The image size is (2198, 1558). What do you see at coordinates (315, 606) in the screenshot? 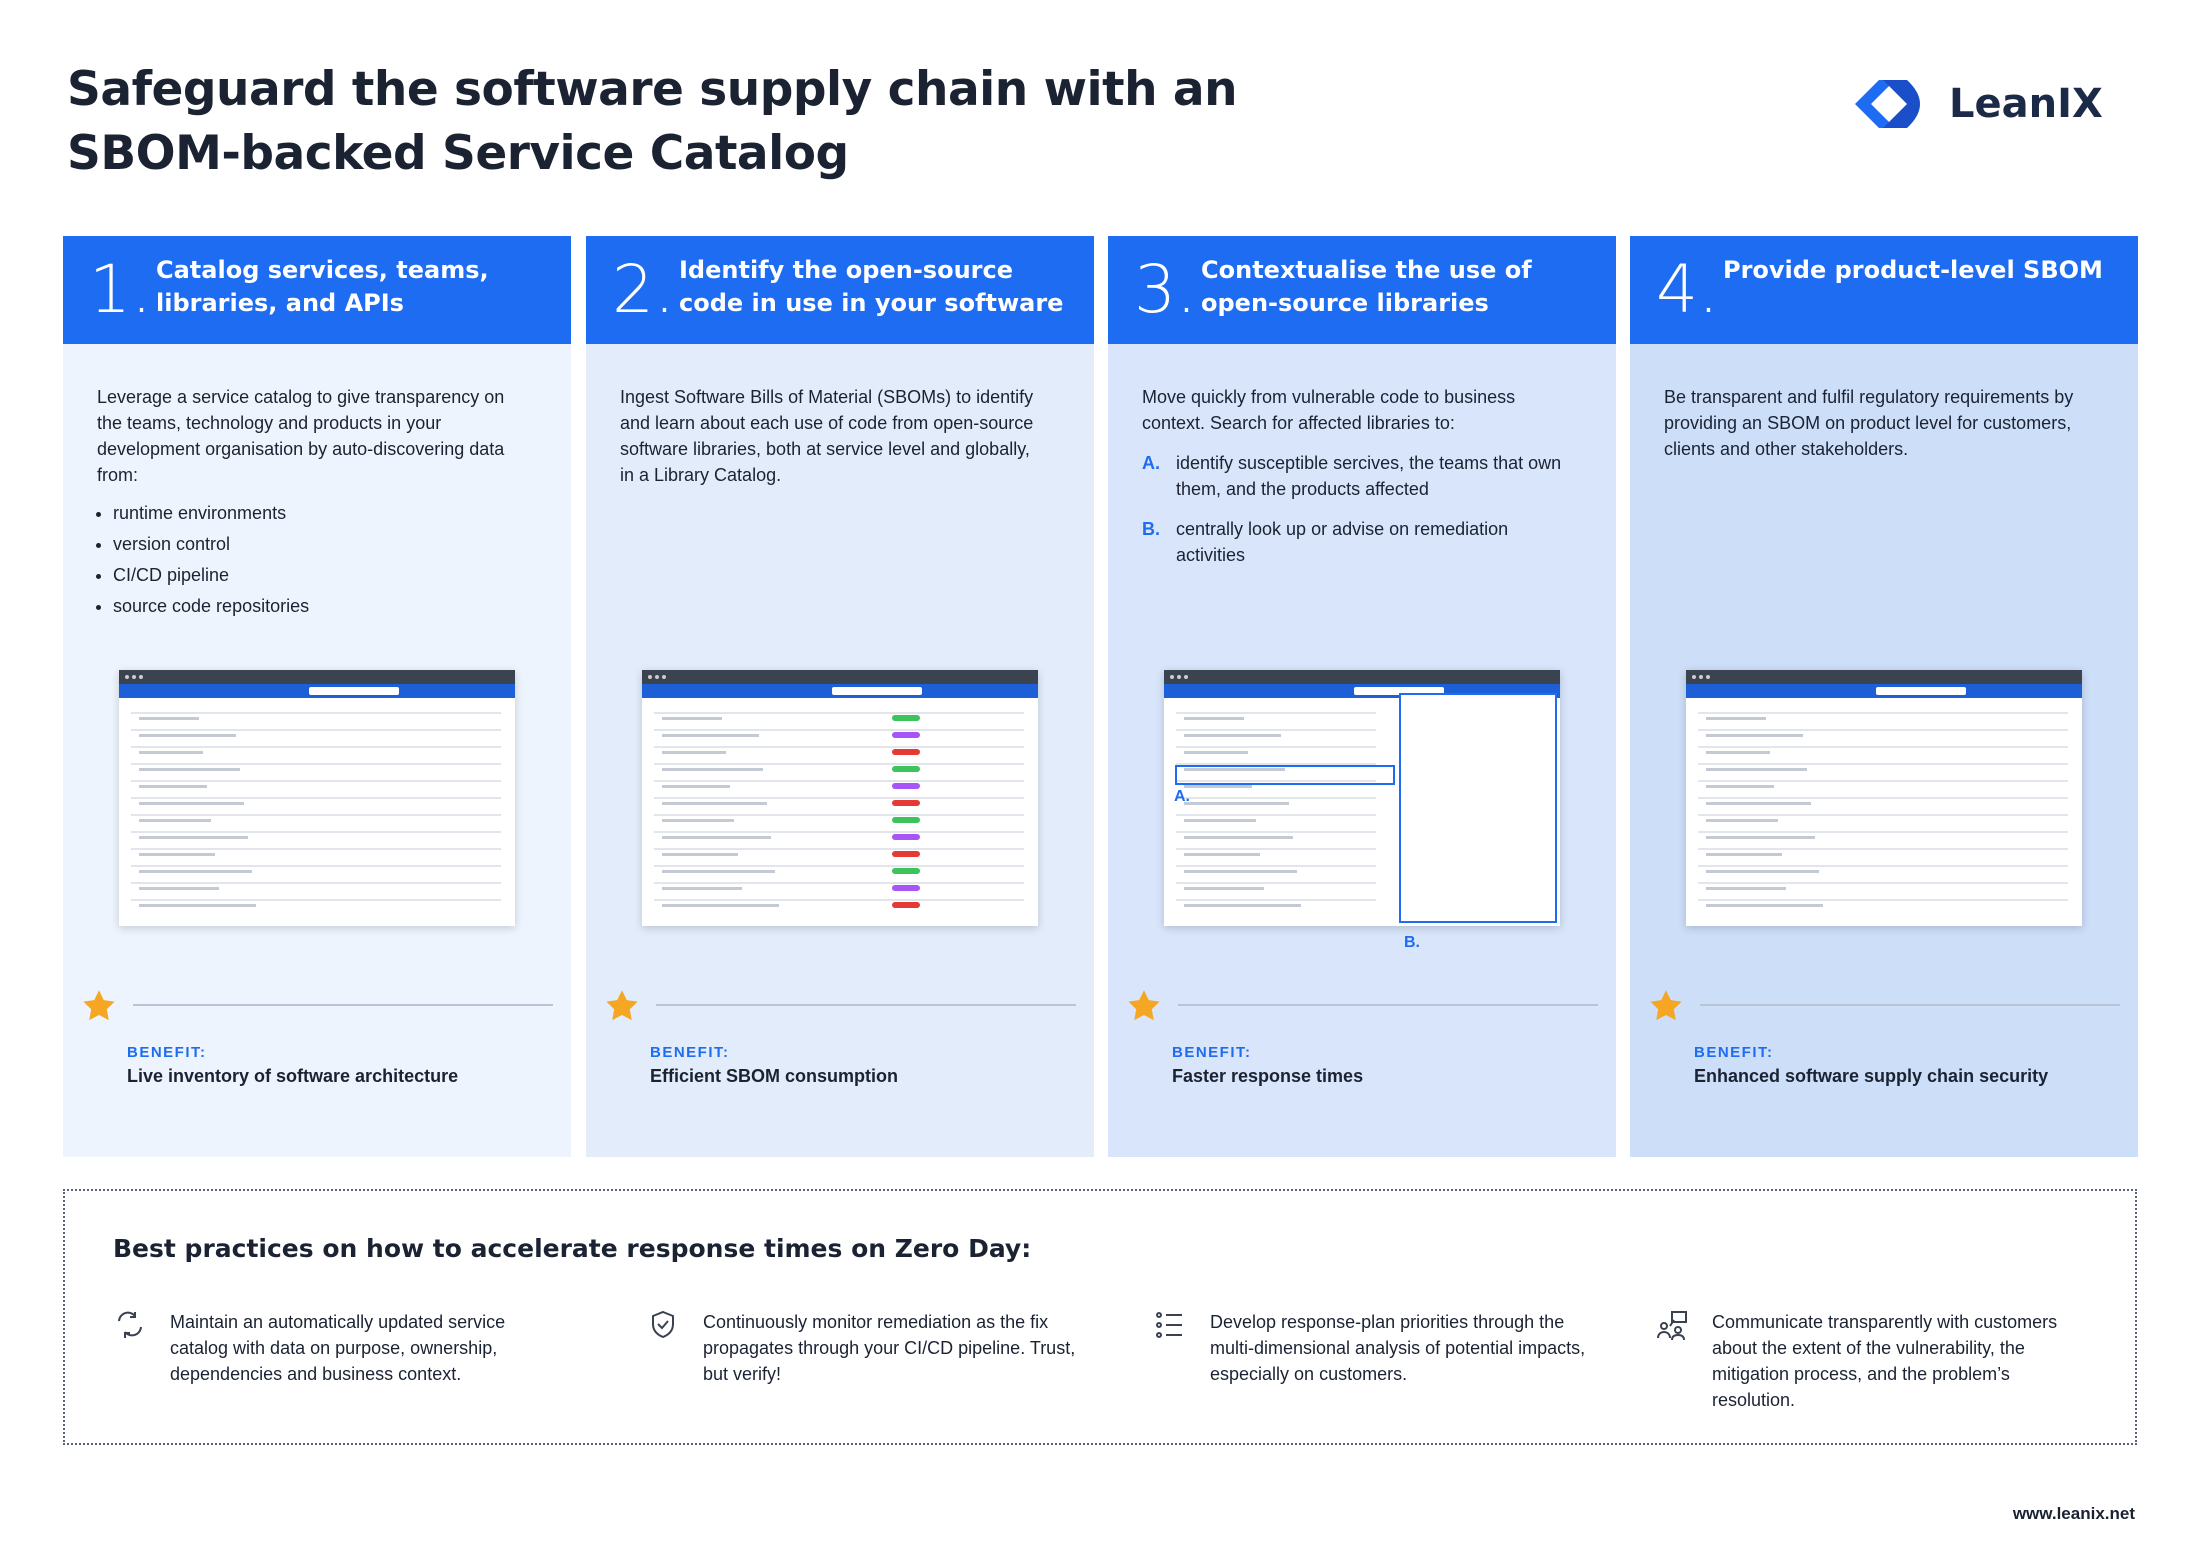
I see `bullet: source code repositories` at bounding box center [315, 606].